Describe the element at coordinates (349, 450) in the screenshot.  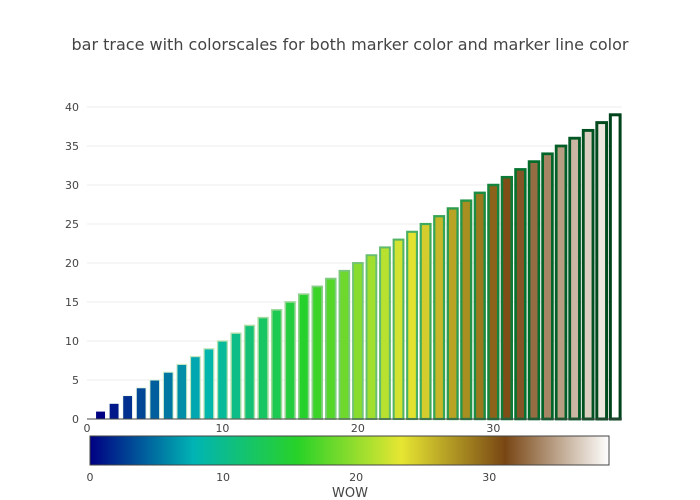
I see `colorbar-bar` at that location.